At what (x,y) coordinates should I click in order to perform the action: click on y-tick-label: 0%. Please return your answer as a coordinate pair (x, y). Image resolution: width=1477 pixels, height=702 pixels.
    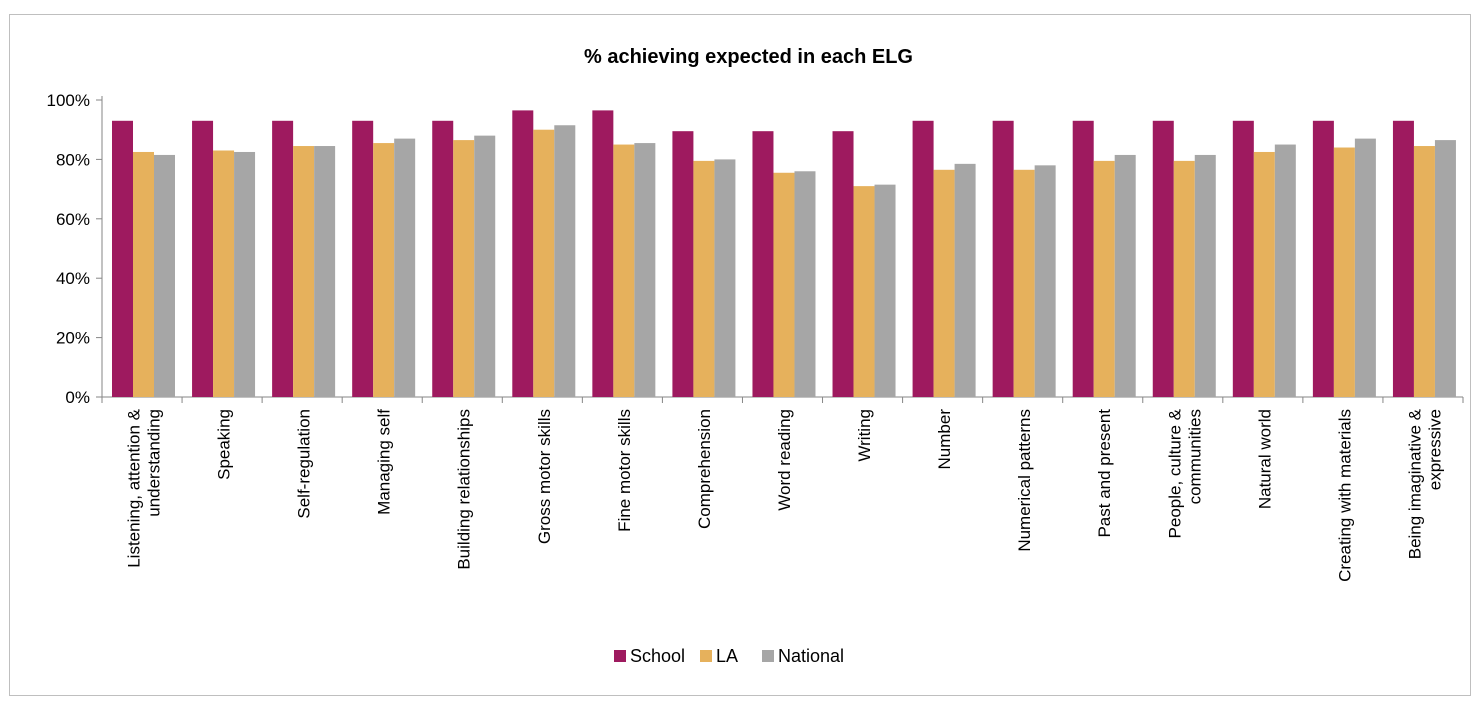
    Looking at the image, I should click on (77, 397).